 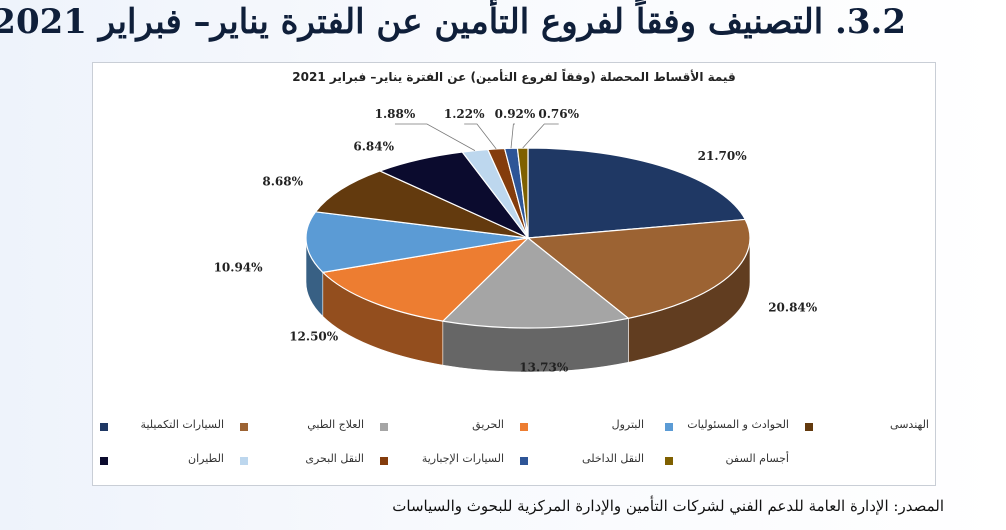 I want to click on legend-item: الهندسى, so click(x=868, y=428).